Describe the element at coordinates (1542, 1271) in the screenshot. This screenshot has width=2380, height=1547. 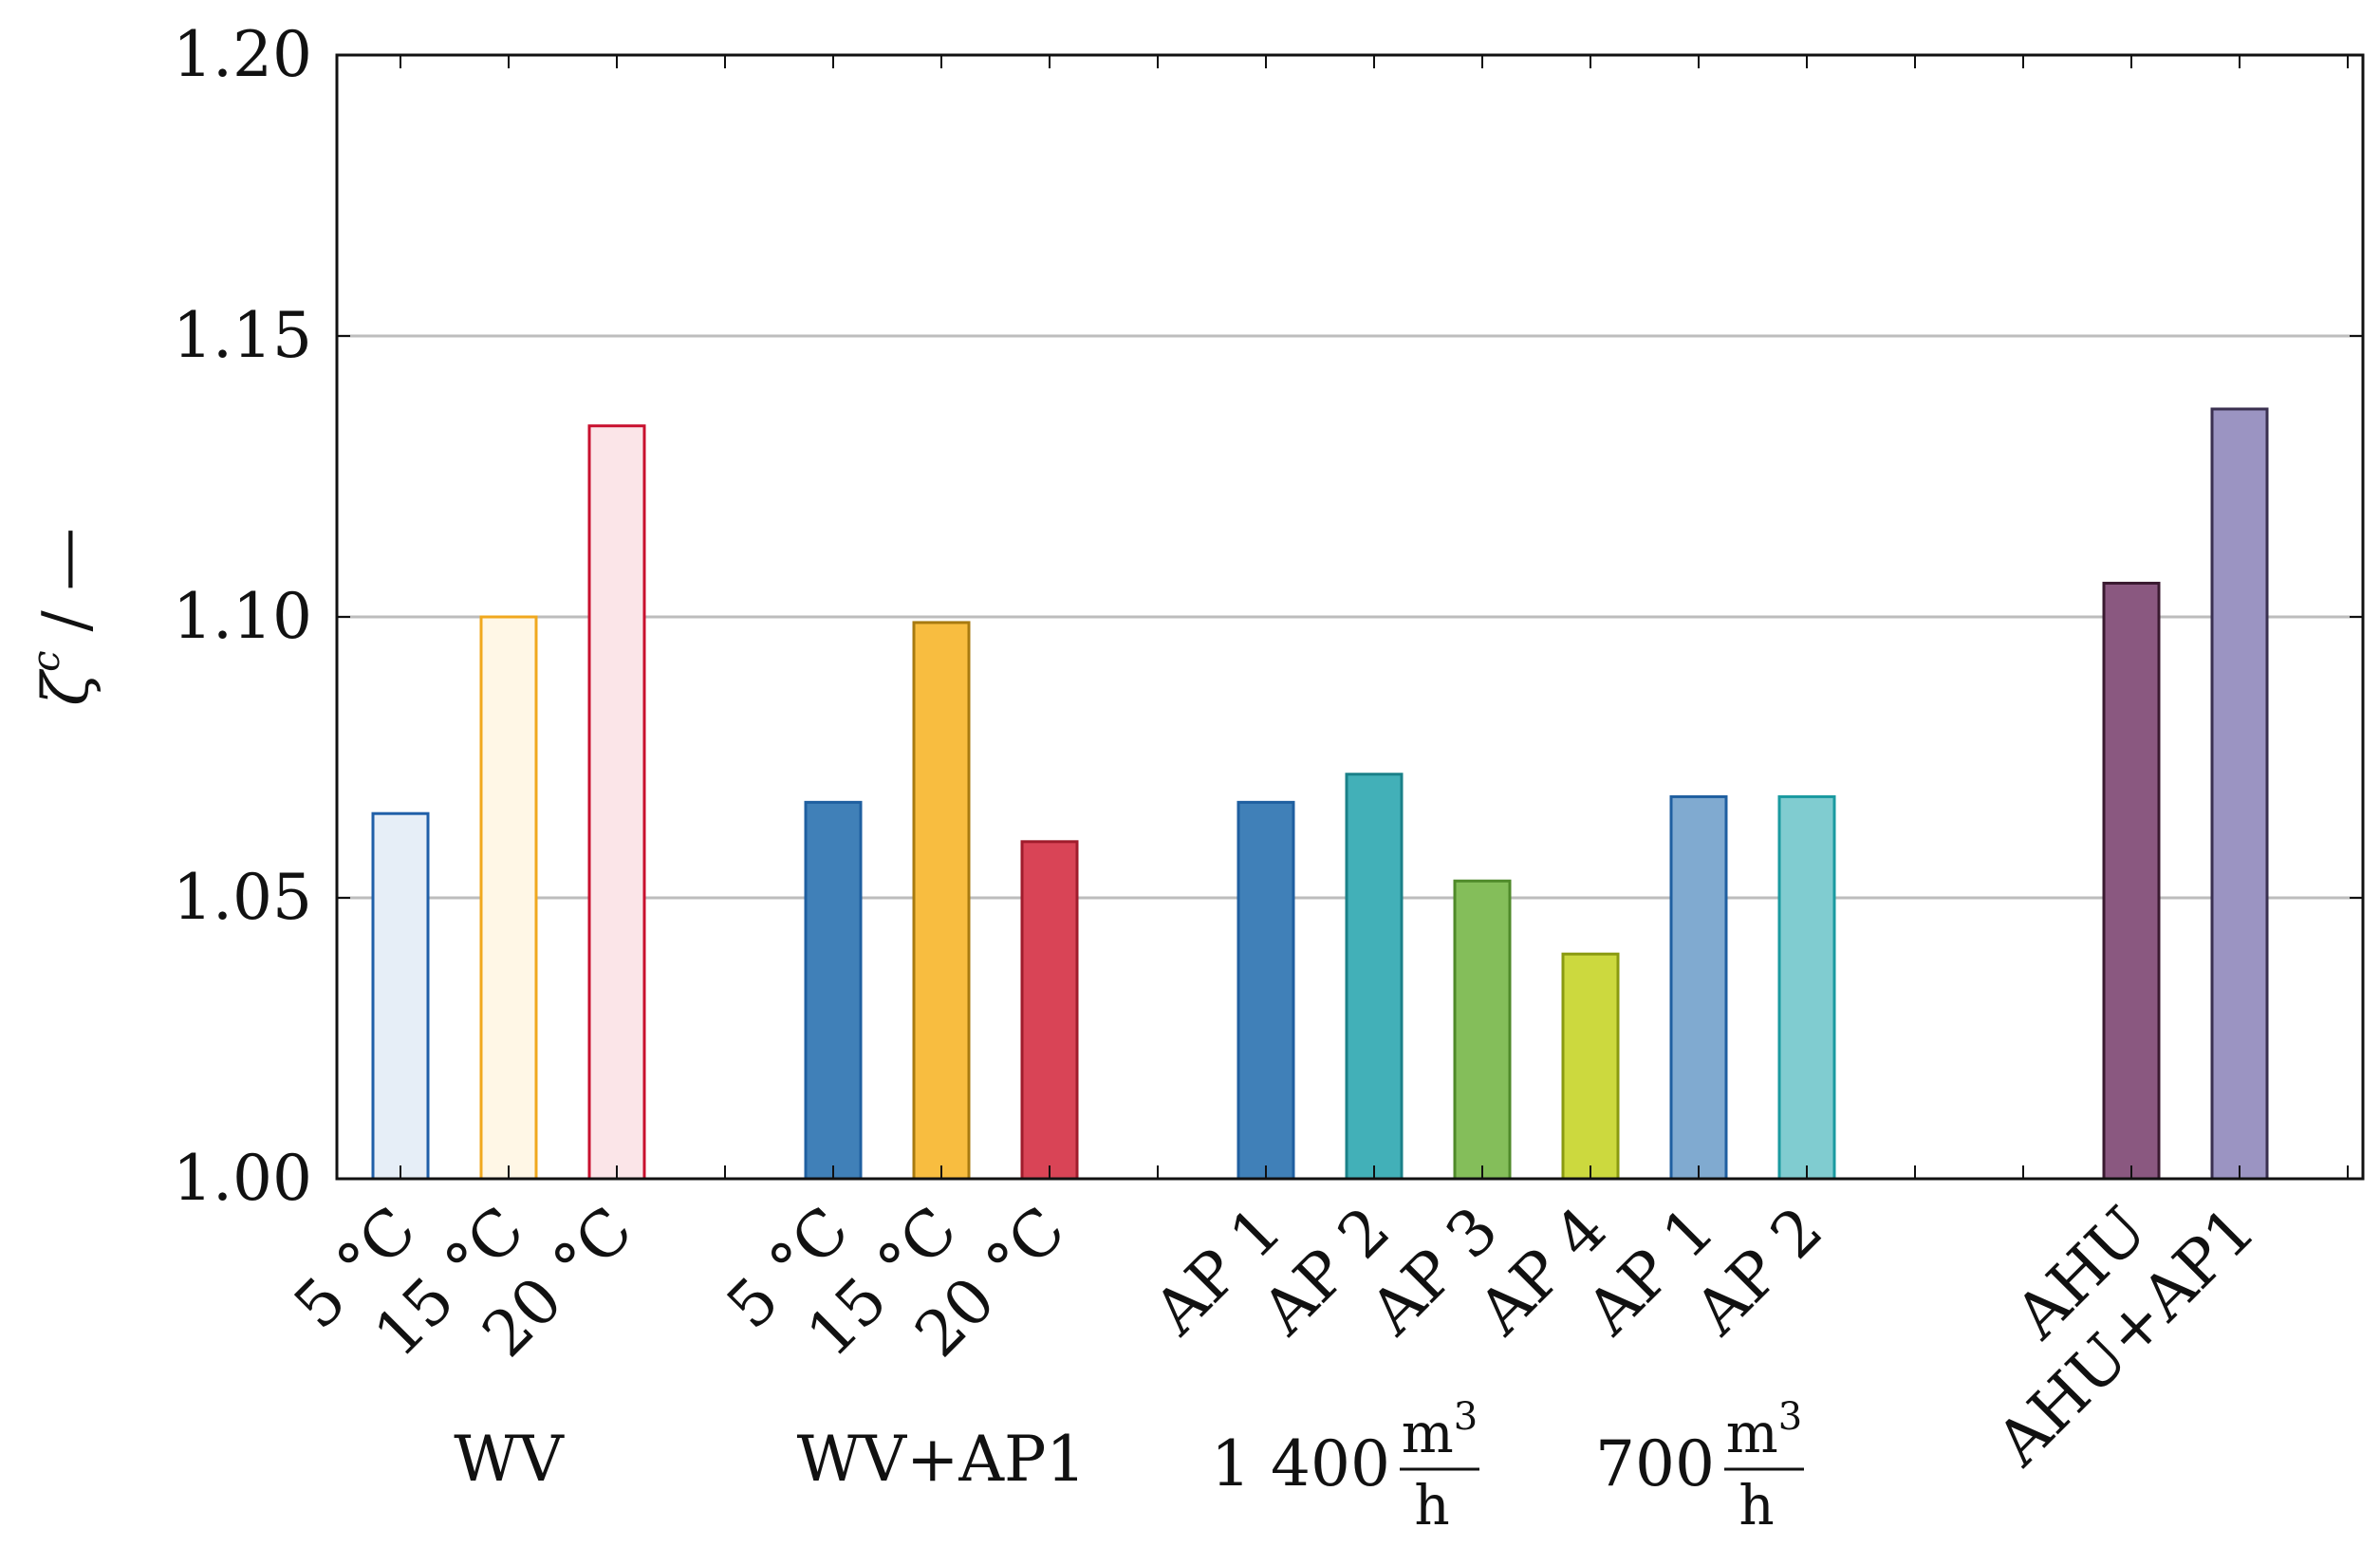
I see `bar-category-label: AP 4` at that location.